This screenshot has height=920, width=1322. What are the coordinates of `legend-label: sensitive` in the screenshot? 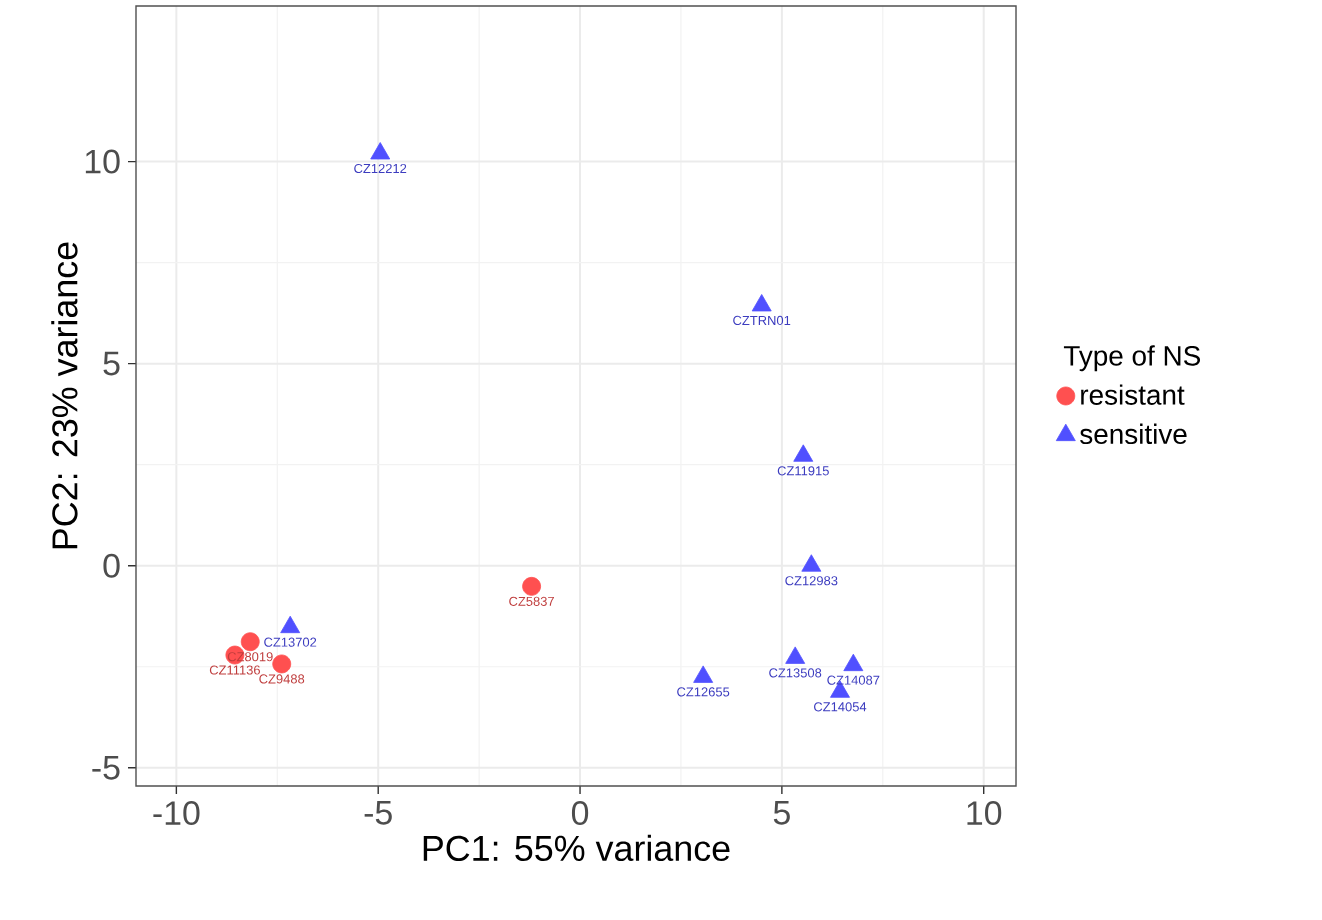 It's located at (1133, 434).